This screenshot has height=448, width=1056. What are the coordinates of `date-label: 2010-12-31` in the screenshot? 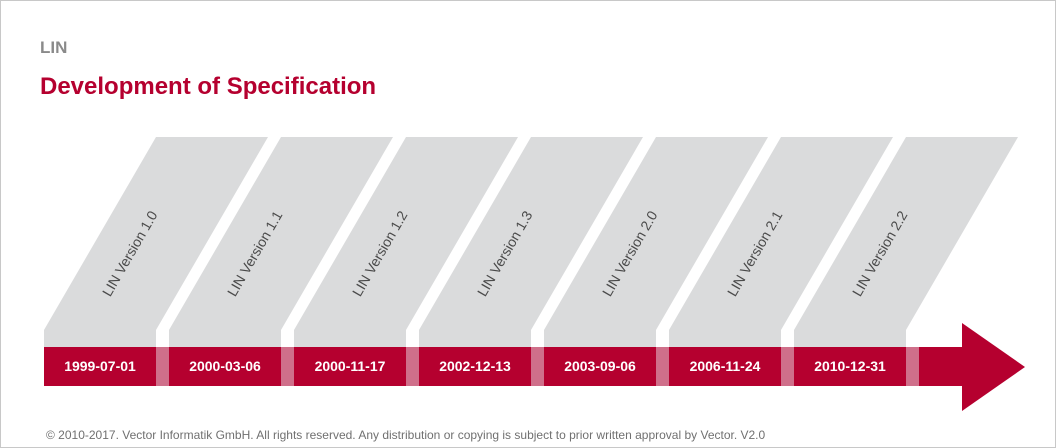 It's located at (850, 366).